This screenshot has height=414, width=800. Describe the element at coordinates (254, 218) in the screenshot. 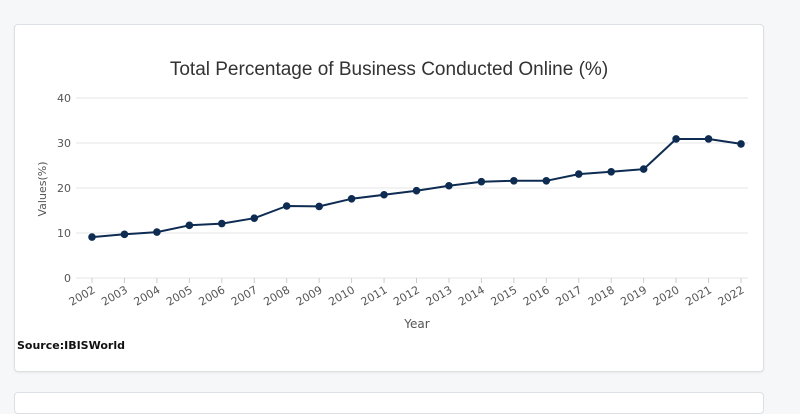

I see `data-point-2007` at that location.